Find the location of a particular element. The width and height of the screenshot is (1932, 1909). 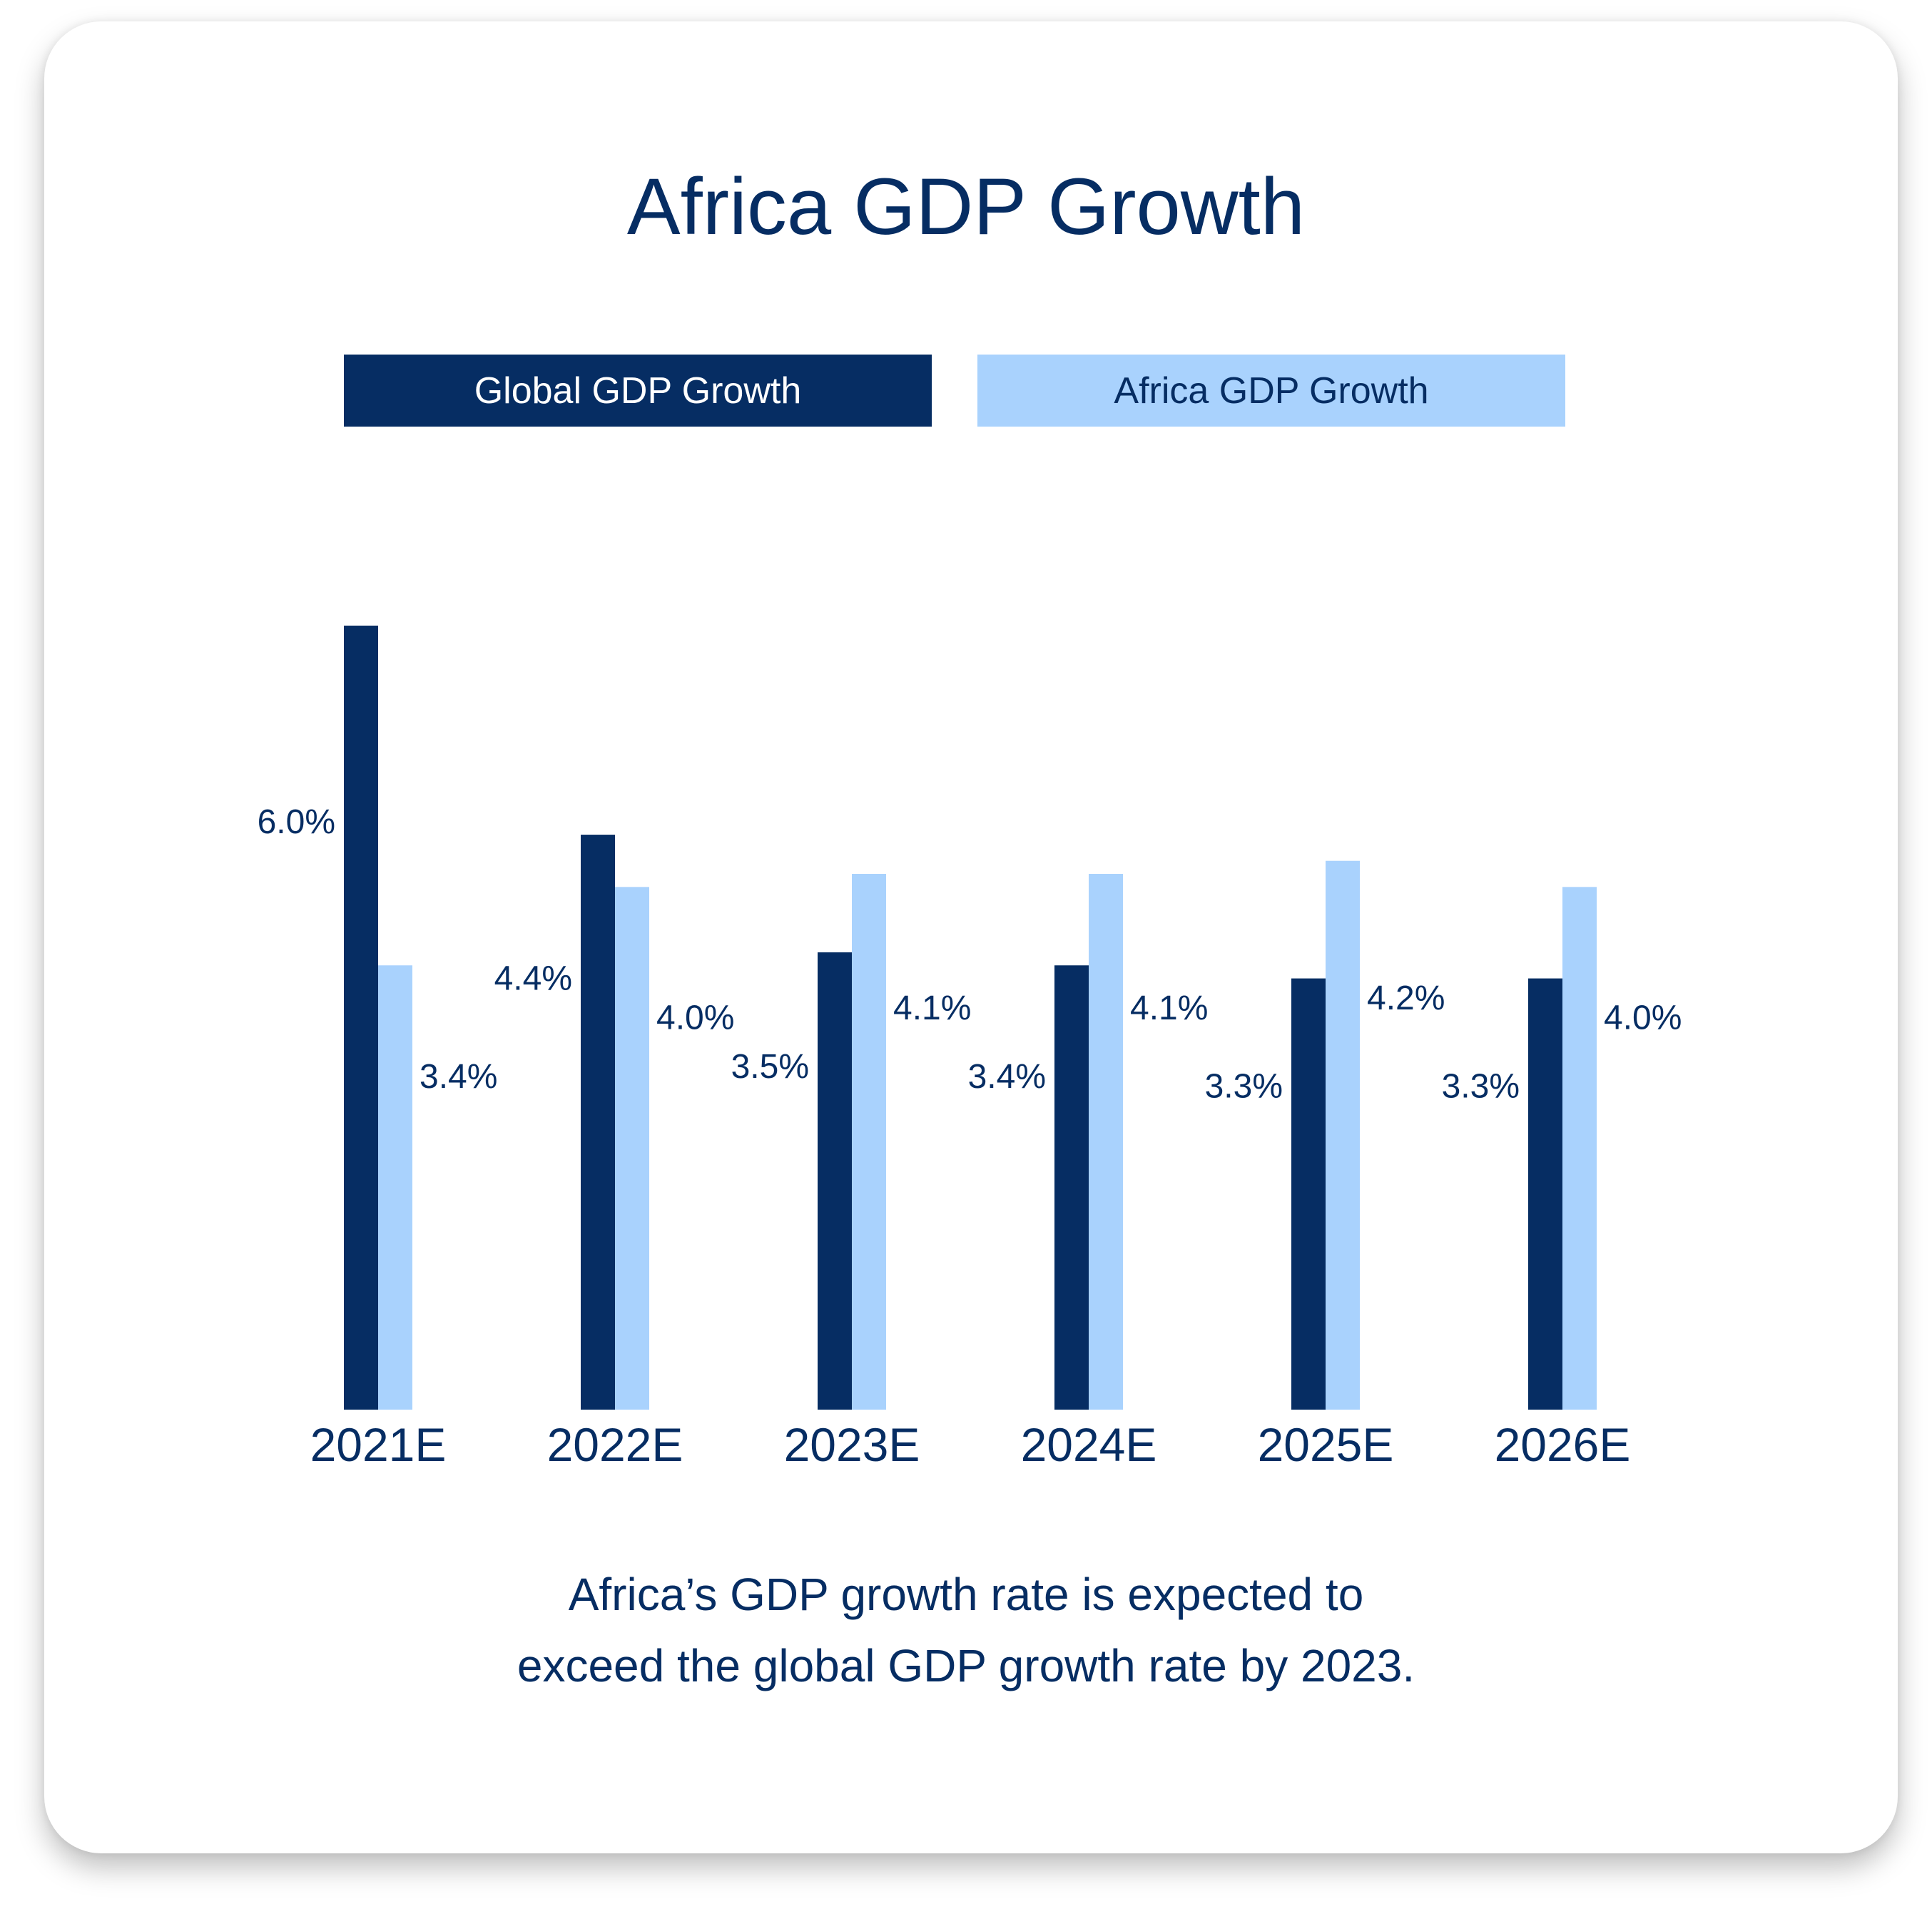

data-label-global-2025E: 3.3% is located at coordinates (1244, 1087).